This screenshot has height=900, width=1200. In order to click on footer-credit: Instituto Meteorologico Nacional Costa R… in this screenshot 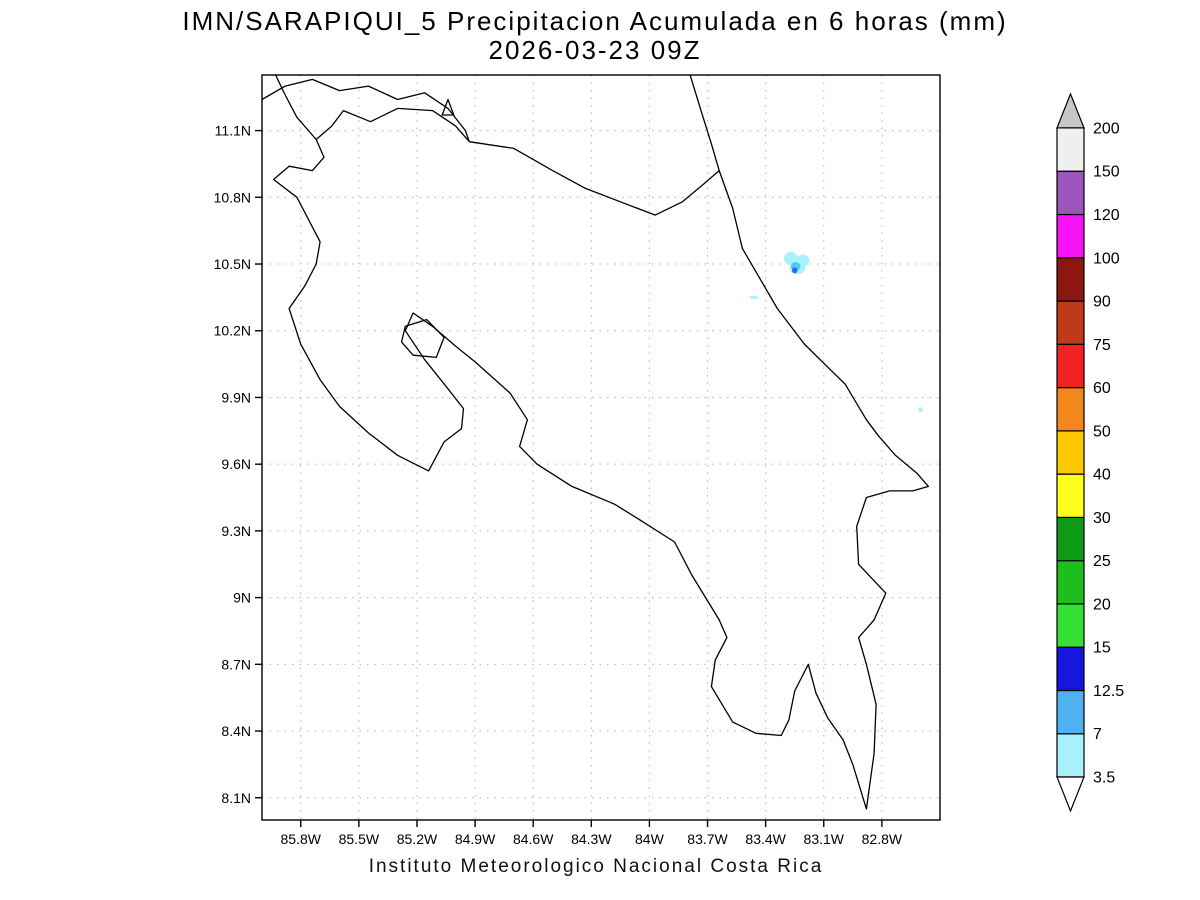, I will do `click(596, 866)`.